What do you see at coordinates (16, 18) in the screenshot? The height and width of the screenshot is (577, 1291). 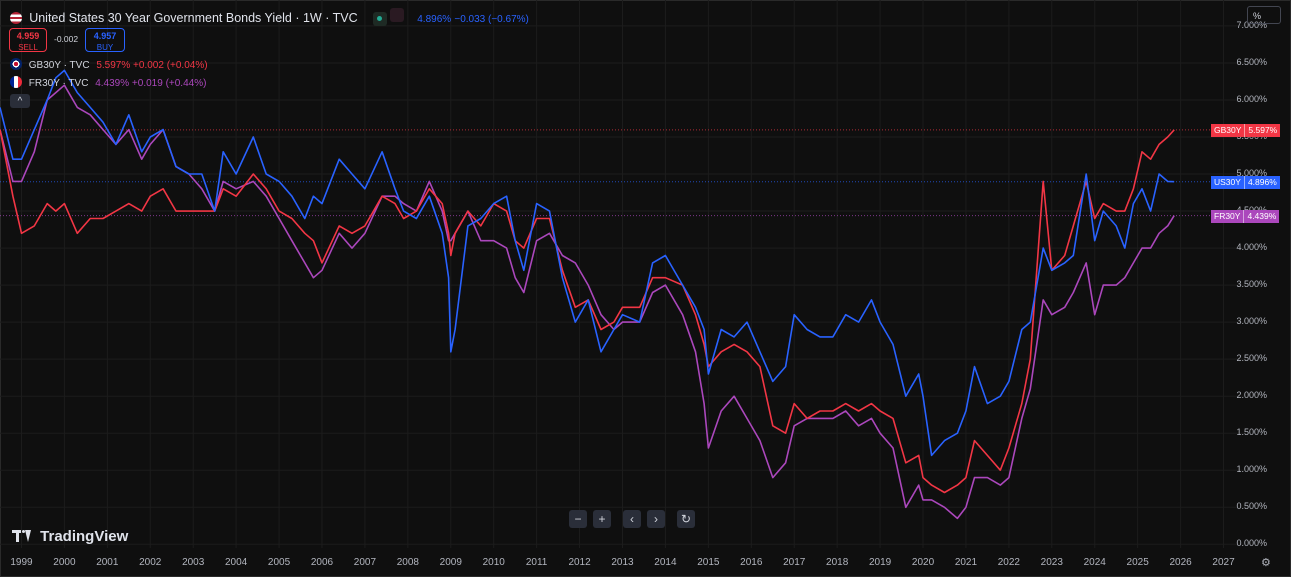 I see `us-flag-icon` at bounding box center [16, 18].